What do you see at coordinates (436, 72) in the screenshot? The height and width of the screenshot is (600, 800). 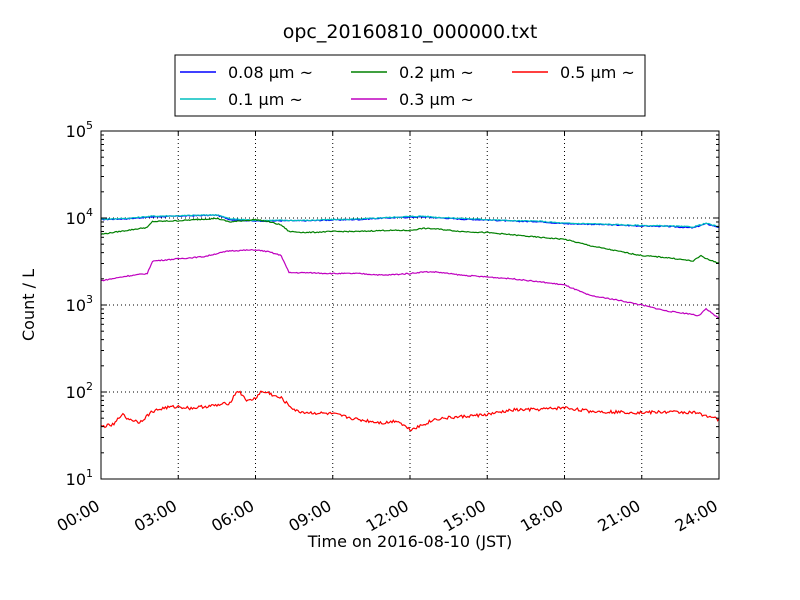 I see `legend-label: 0.2 μm ~` at bounding box center [436, 72].